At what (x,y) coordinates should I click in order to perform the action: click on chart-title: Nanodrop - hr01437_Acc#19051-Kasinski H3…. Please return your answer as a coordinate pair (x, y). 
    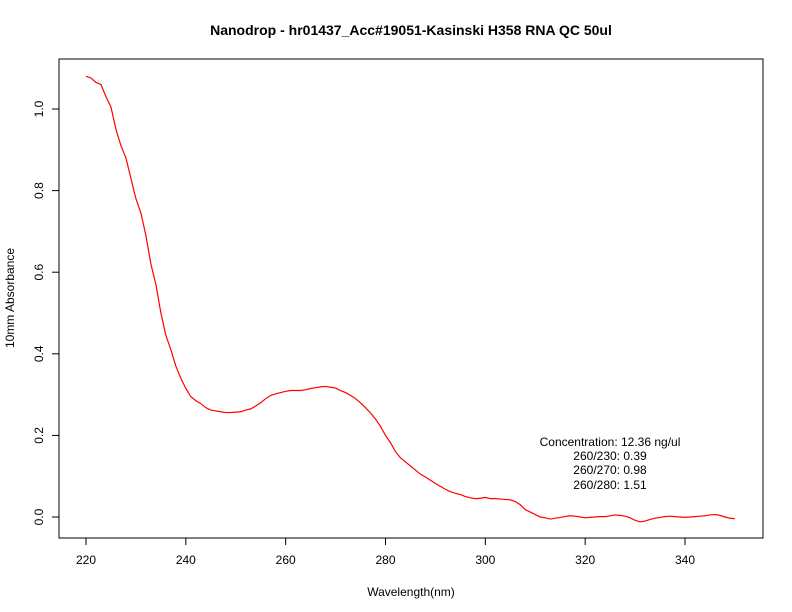
    Looking at the image, I should click on (411, 30).